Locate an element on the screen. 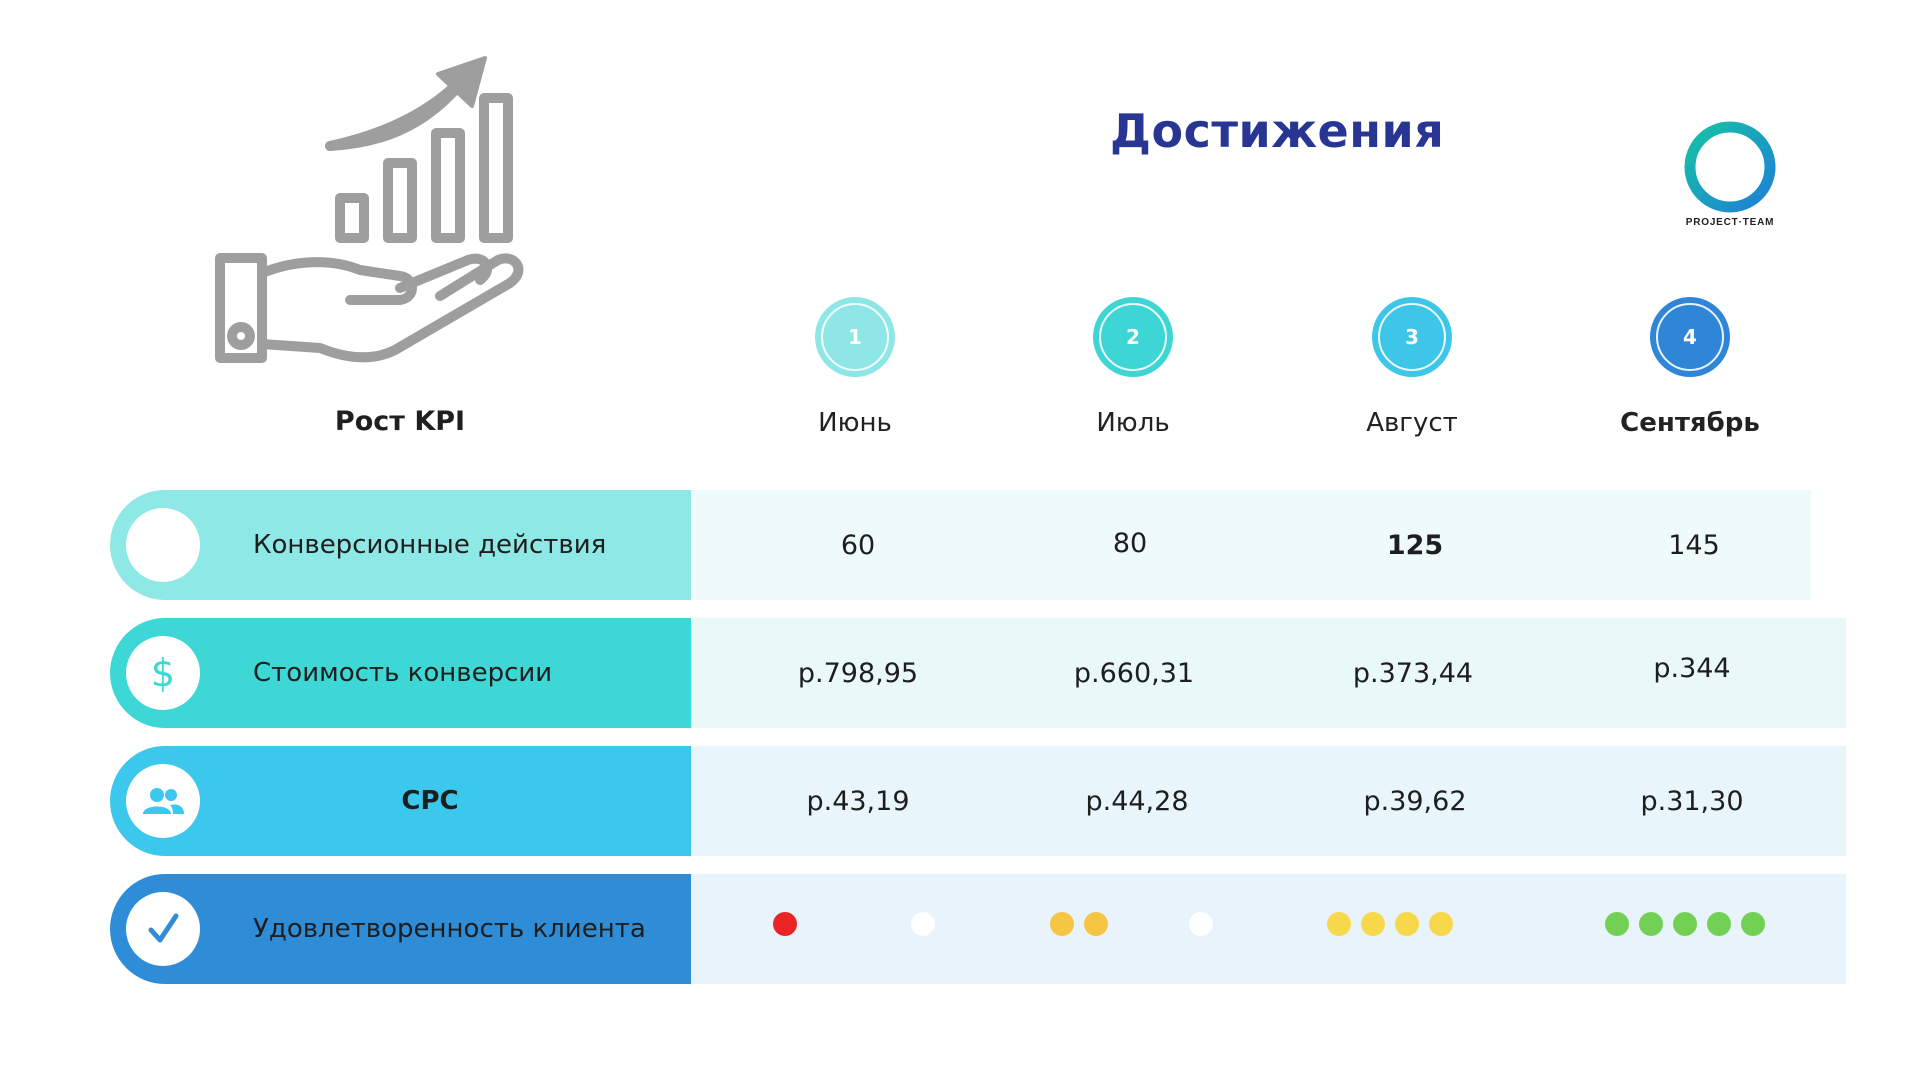 Image resolution: width=1920 pixels, height=1080 pixels. kpi-growth-label: Рост KPI is located at coordinates (400, 421).